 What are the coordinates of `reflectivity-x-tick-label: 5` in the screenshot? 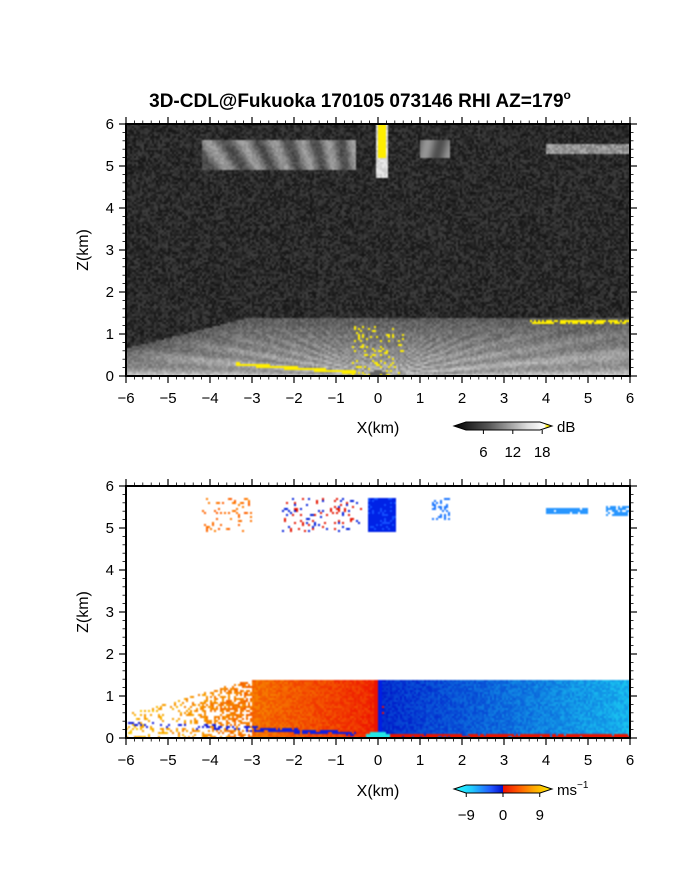 It's located at (588, 398).